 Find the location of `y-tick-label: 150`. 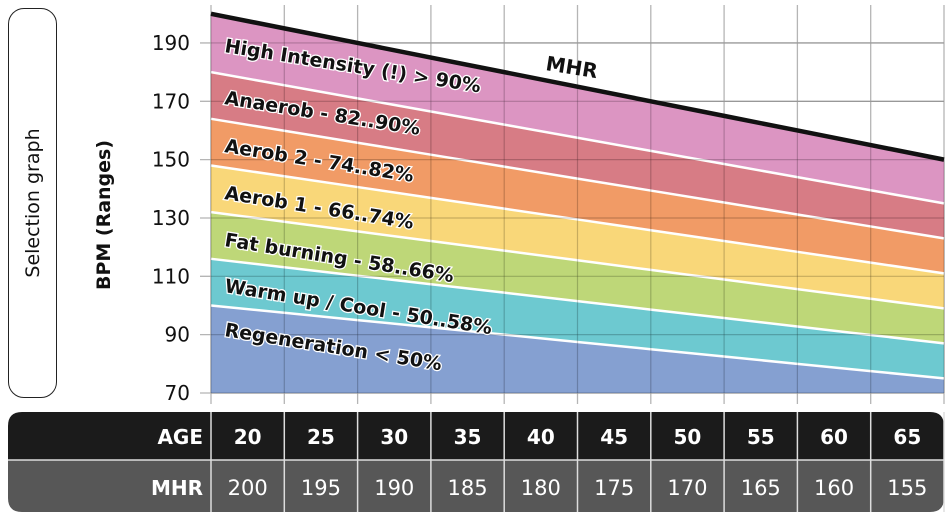

y-tick-label: 150 is located at coordinates (171, 160).